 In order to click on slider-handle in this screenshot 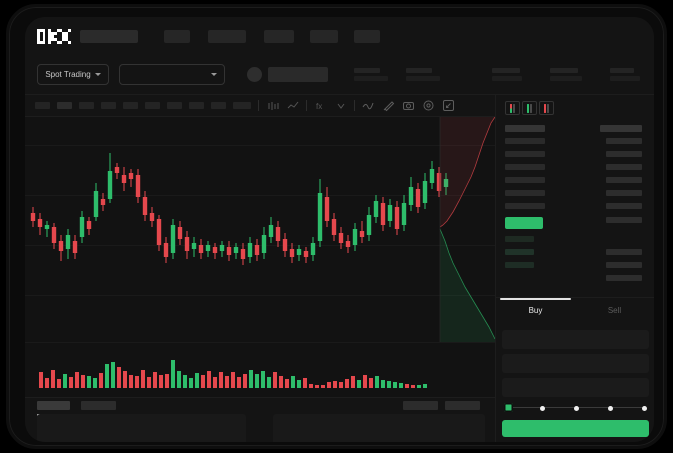, I will do `click(508, 407)`.